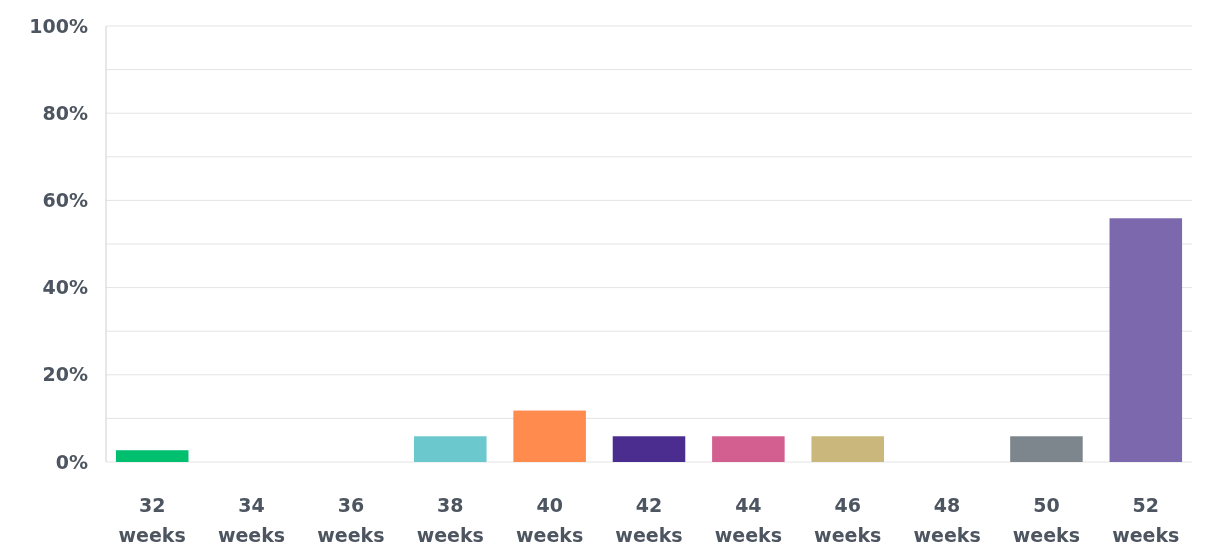 This screenshot has width=1214, height=554. Describe the element at coordinates (65, 374) in the screenshot. I see `y-tick-label: 20%` at that location.